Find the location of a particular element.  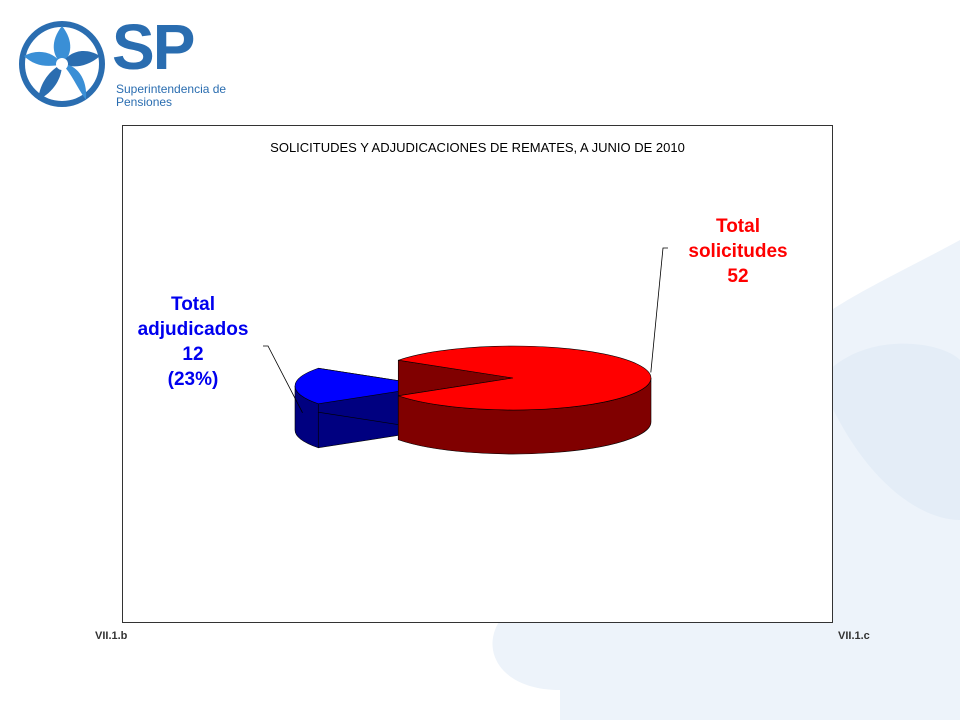

slice-label-adjudicados: Total adjudicados 12 (23%) is located at coordinates (193, 342).